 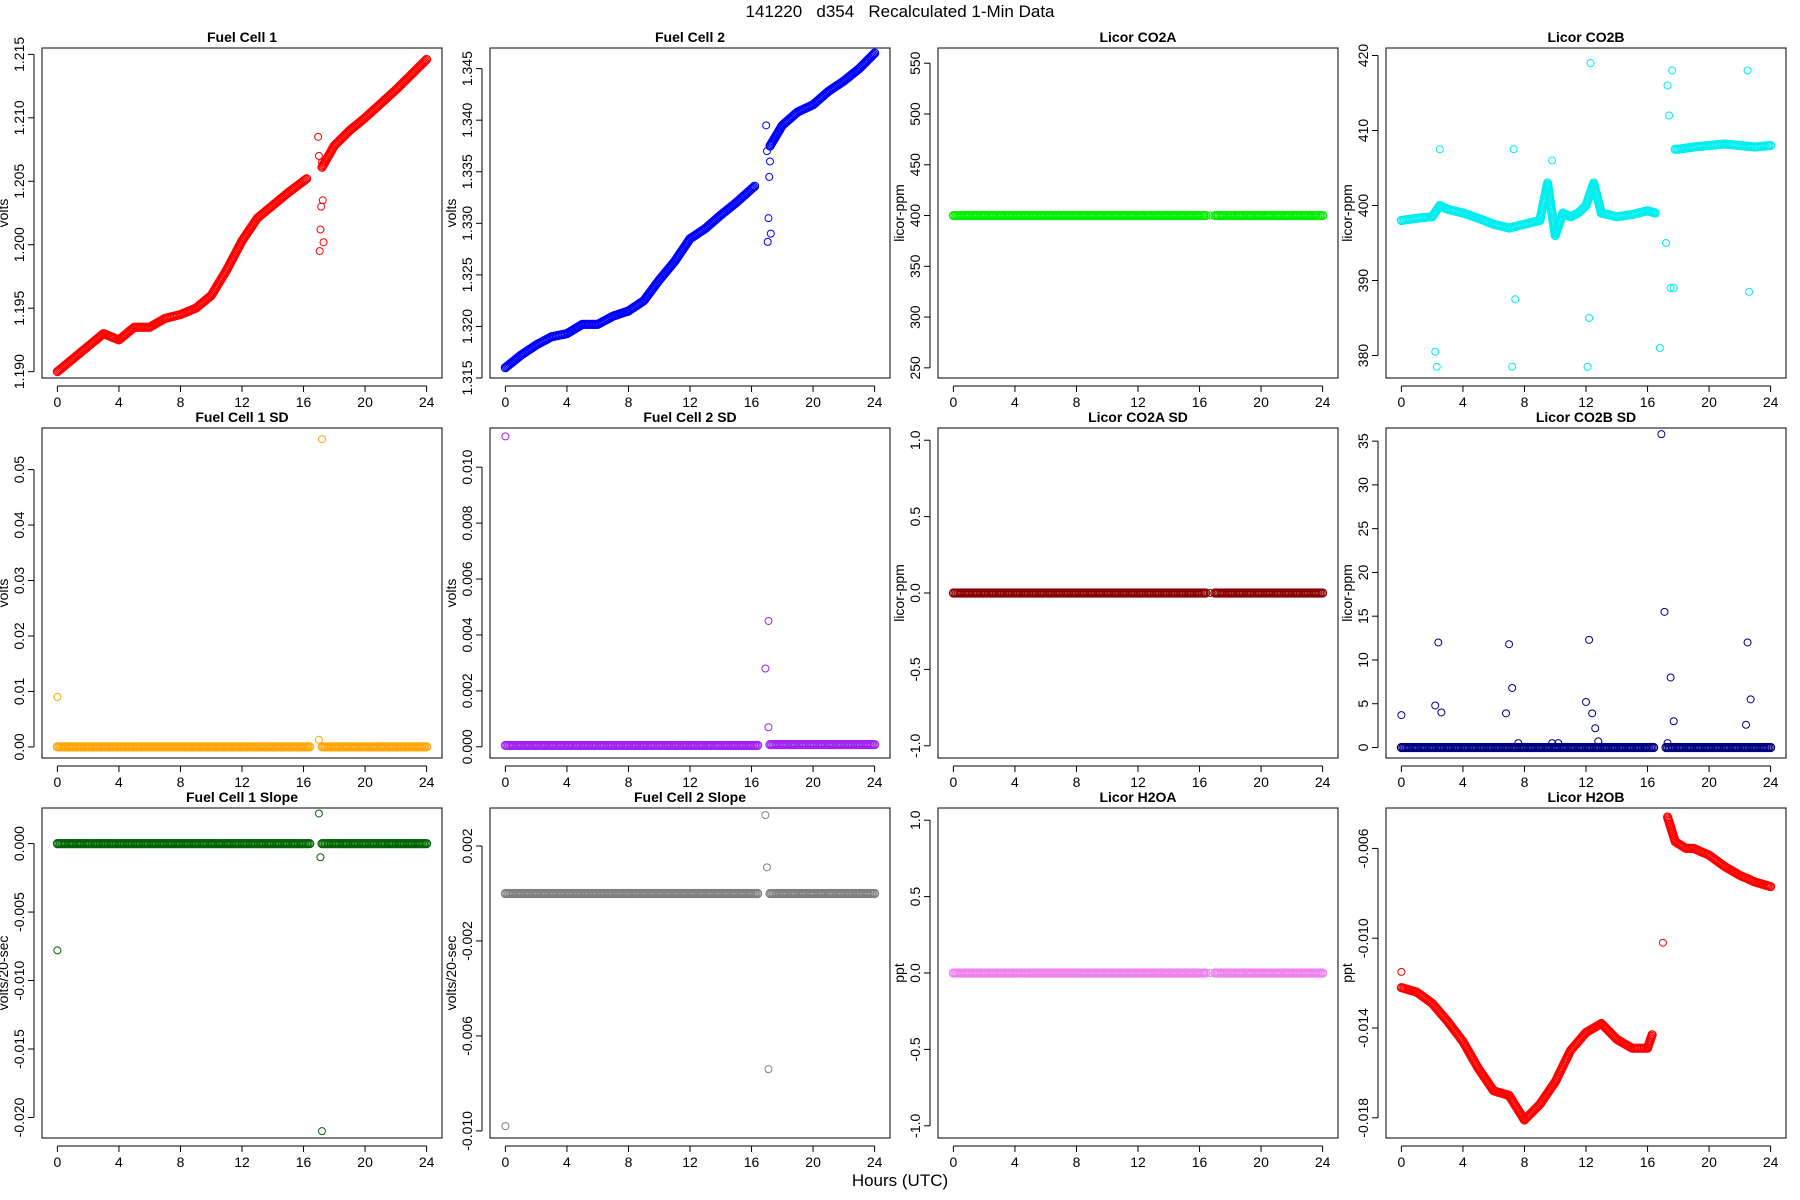 I want to click on y-tick-label: 1.215, so click(x=19, y=54).